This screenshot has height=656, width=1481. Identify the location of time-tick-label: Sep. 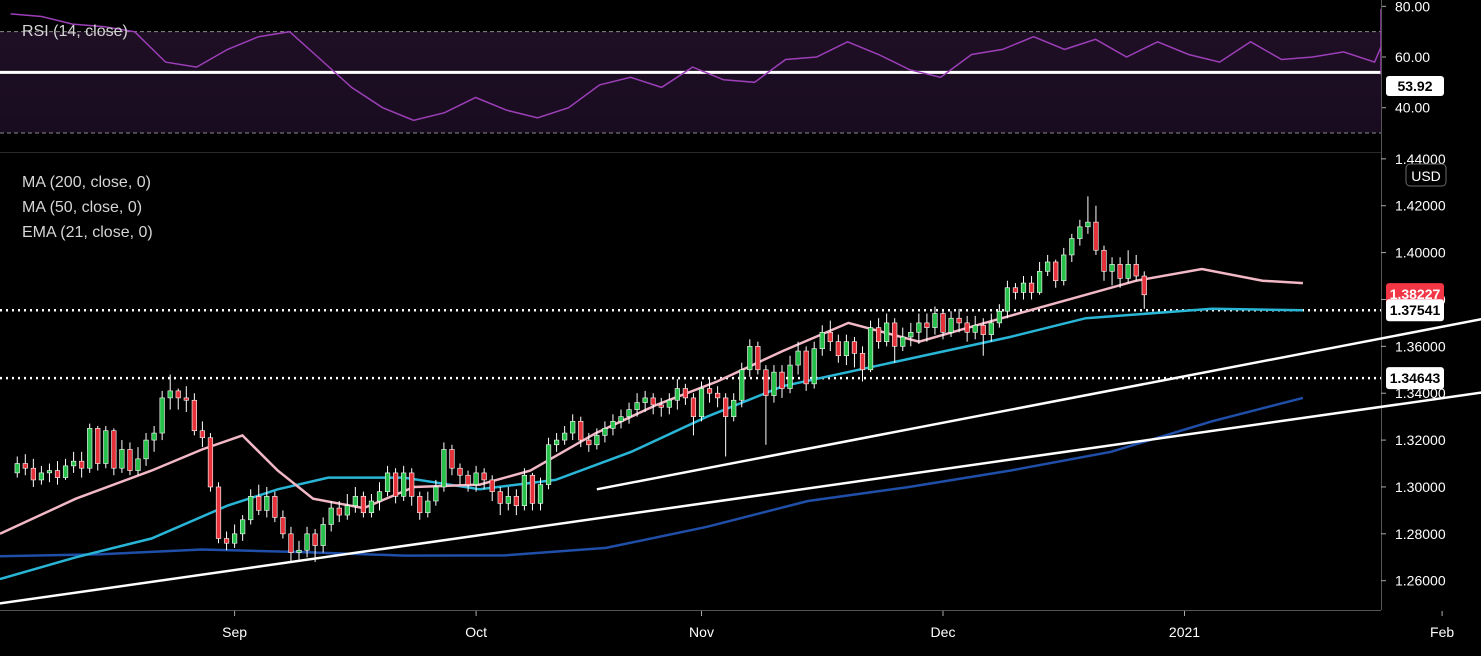
(234, 632).